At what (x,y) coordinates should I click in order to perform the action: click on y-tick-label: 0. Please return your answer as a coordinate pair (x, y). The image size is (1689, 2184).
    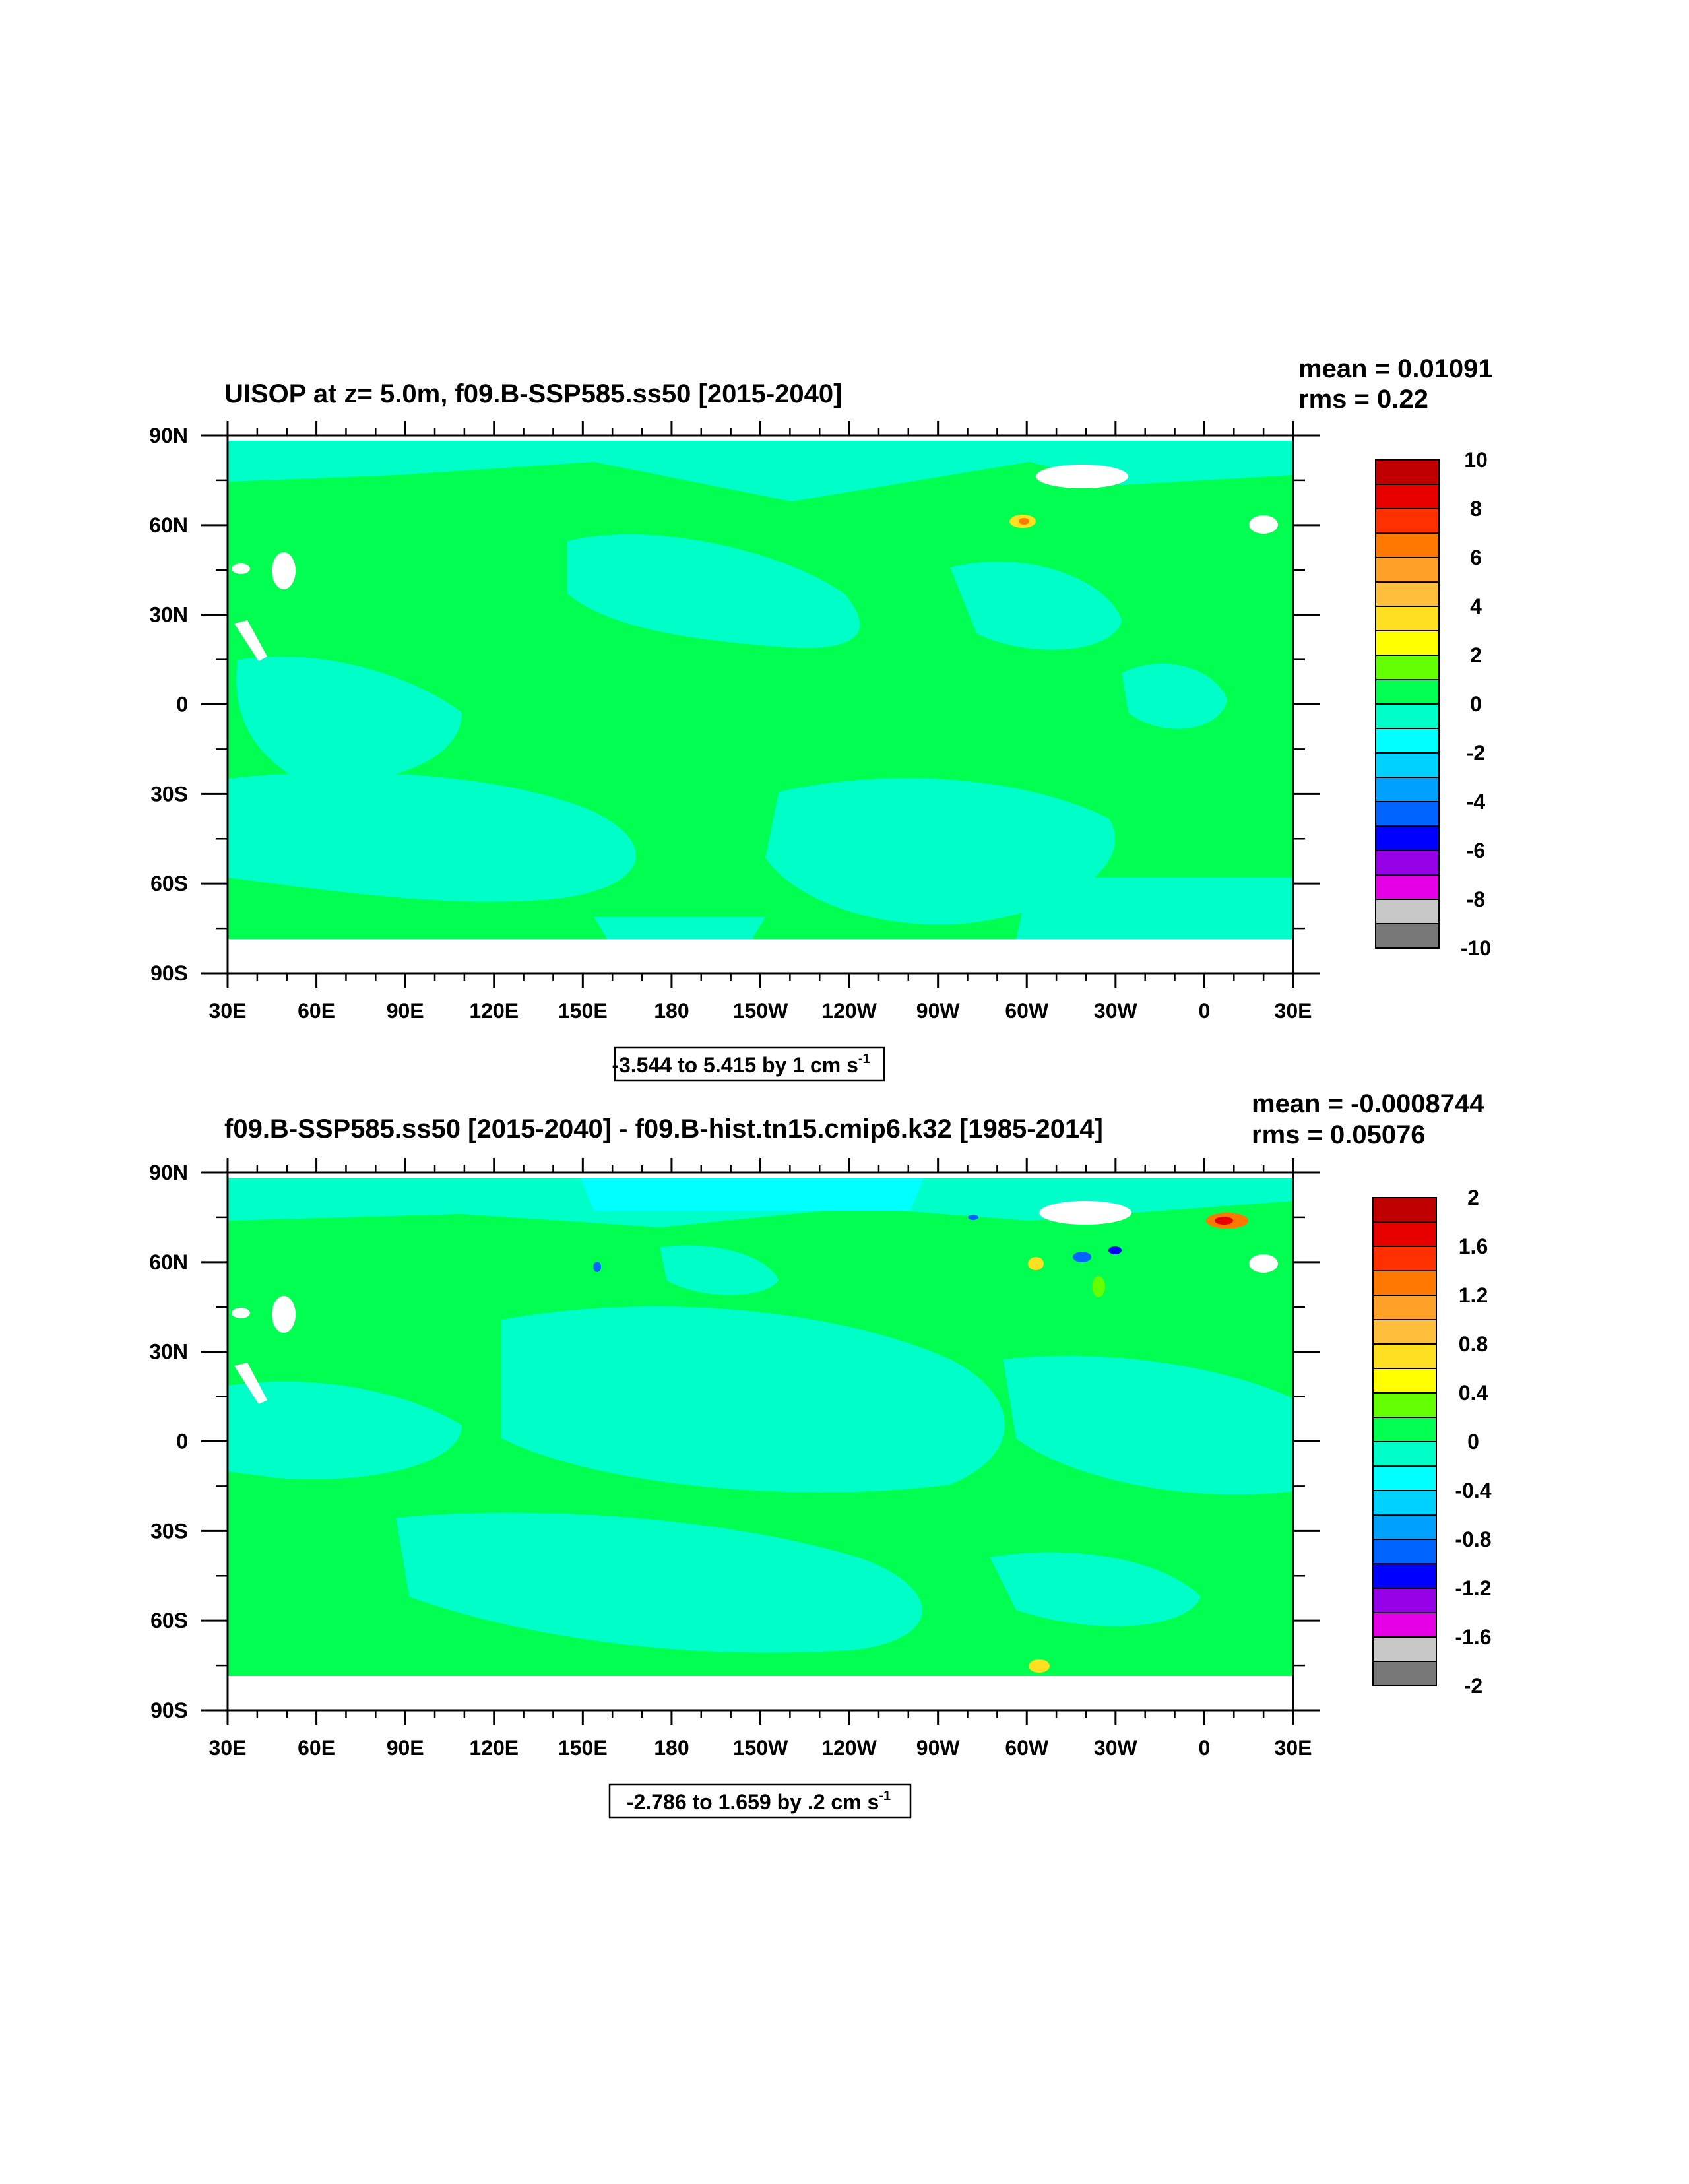
    Looking at the image, I should click on (182, 1442).